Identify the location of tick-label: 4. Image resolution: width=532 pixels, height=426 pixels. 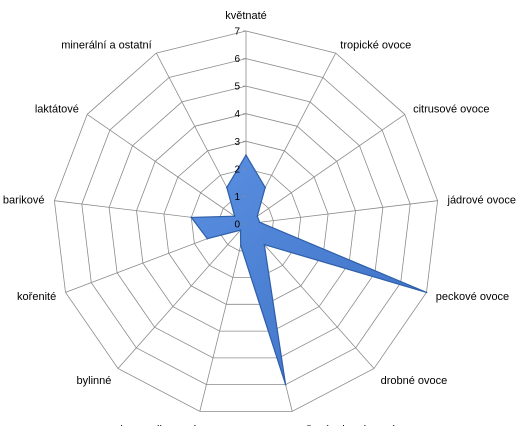
(237, 114).